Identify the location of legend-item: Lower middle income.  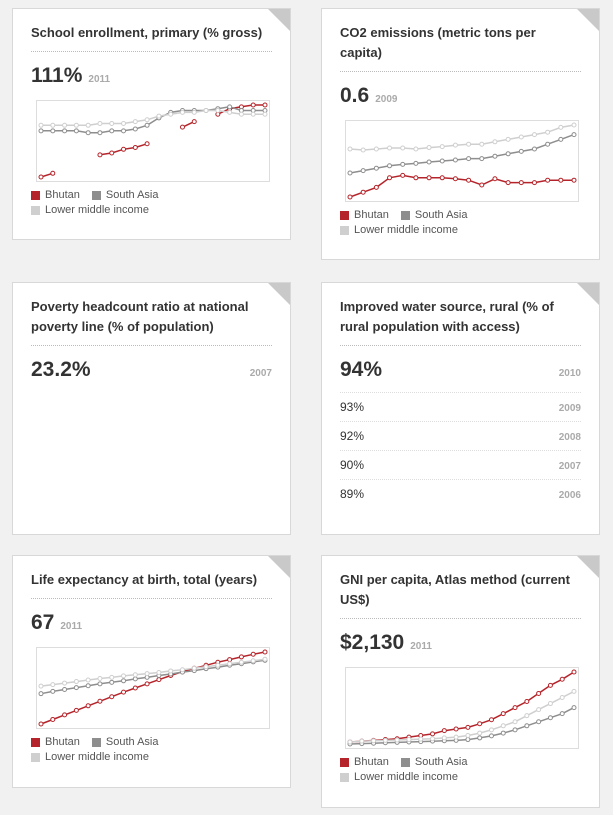
(399, 777).